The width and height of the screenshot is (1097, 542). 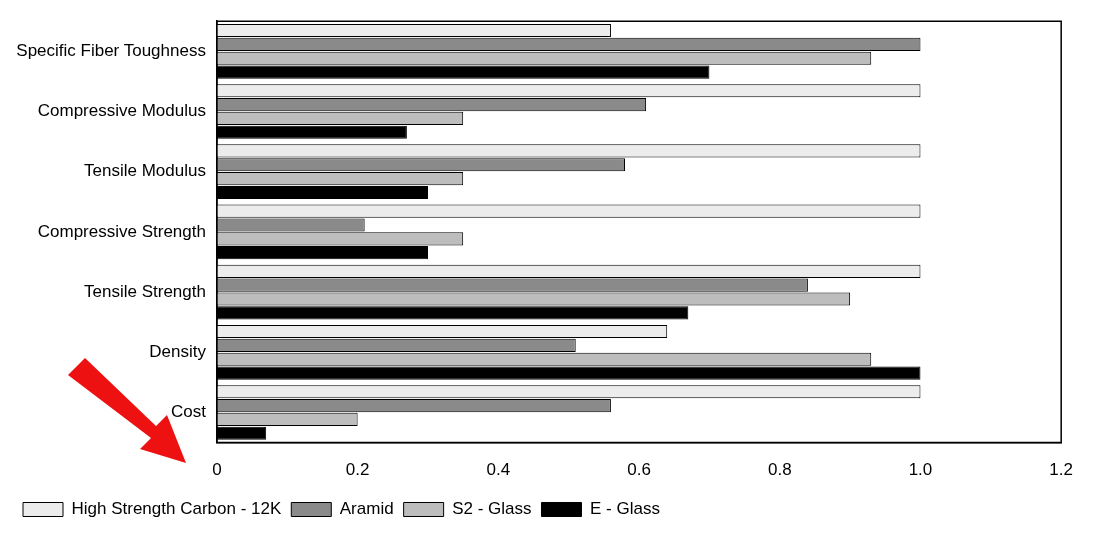 What do you see at coordinates (111, 50) in the screenshot?
I see `y-tick-label: Specific Fiber Toughness` at bounding box center [111, 50].